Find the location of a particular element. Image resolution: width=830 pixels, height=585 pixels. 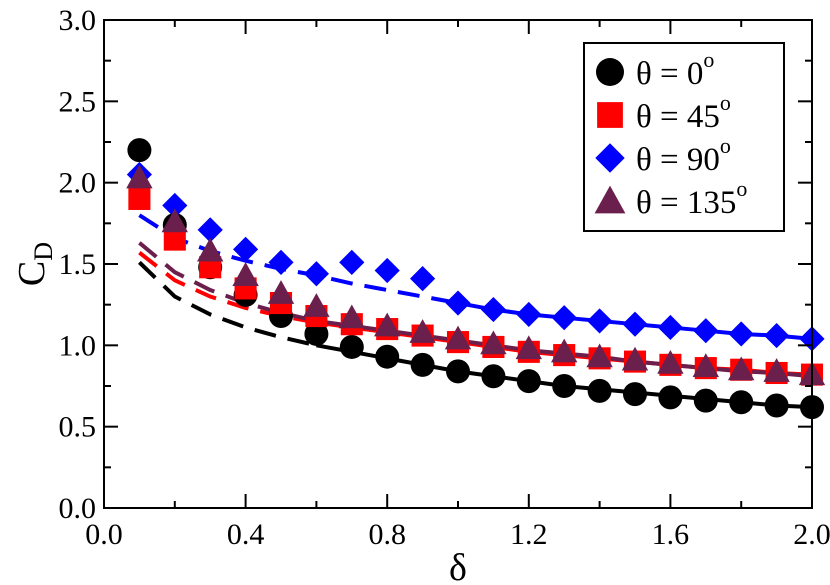

y-tick-label: 2.5 is located at coordinates (78, 101).